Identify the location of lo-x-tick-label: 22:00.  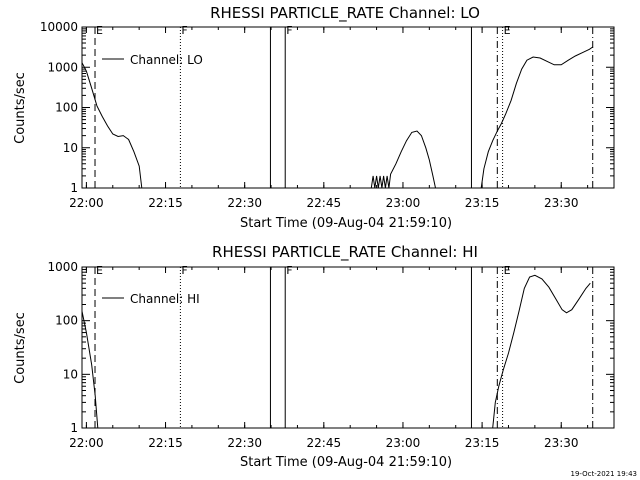
(86, 203).